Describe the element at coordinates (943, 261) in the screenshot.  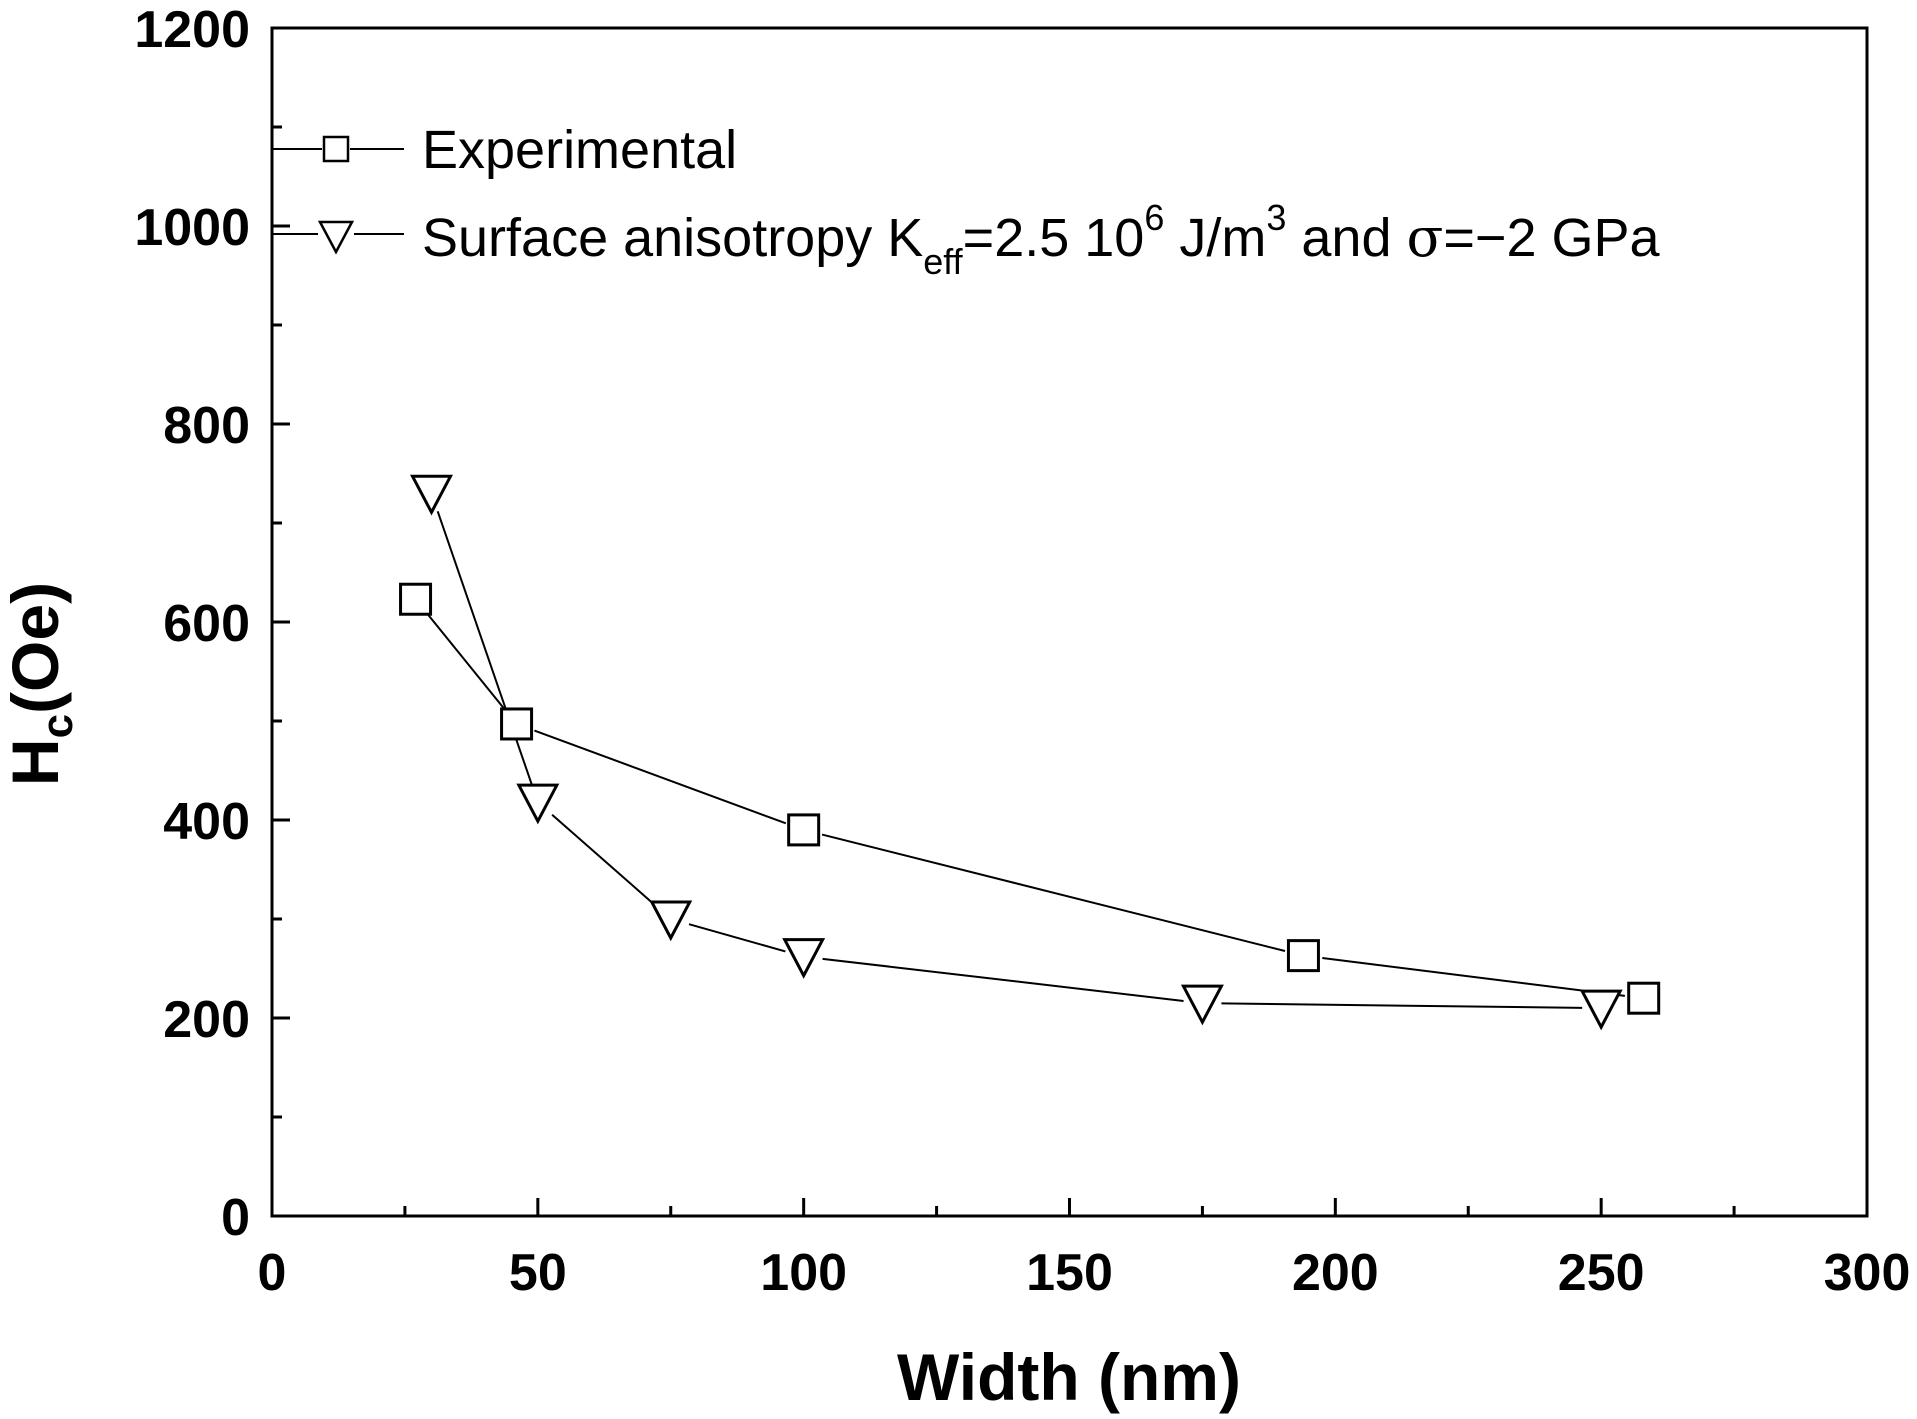
I see `legend-text-eff-subscript: eff` at that location.